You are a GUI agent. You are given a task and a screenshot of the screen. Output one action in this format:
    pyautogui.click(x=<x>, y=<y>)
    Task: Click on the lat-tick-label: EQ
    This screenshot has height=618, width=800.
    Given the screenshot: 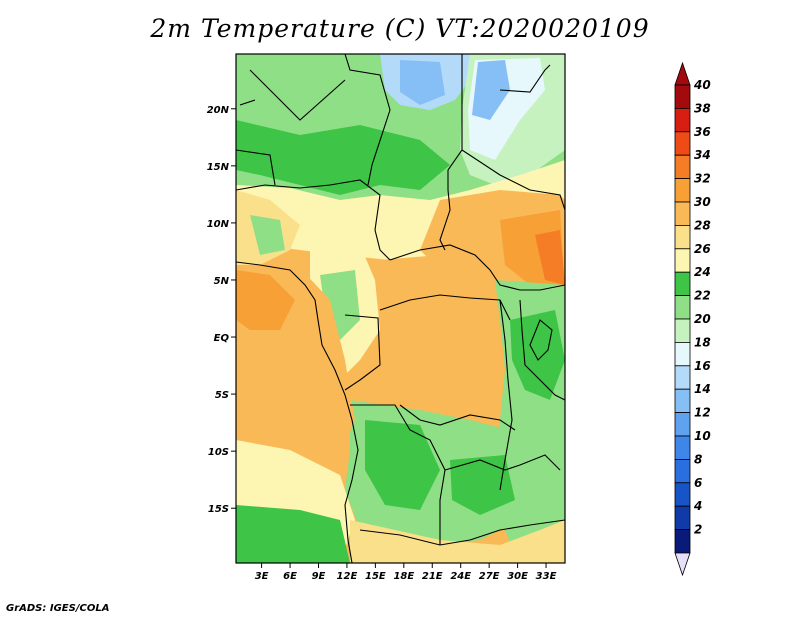 What is the action you would take?
    pyautogui.click(x=222, y=338)
    